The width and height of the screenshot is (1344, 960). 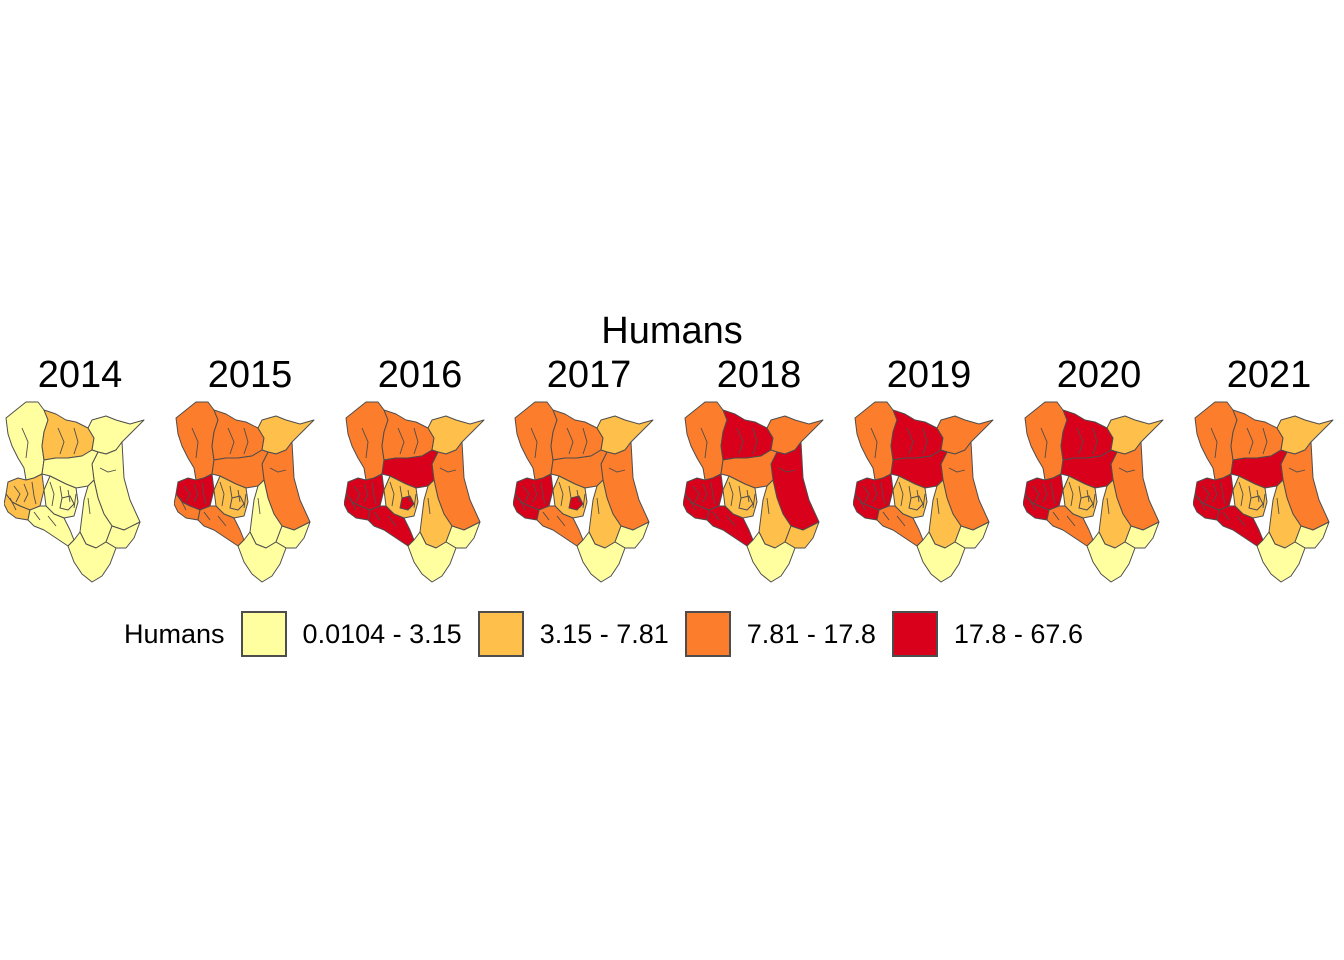 I want to click on map-panel-2015: 2015, so click(x=250, y=472).